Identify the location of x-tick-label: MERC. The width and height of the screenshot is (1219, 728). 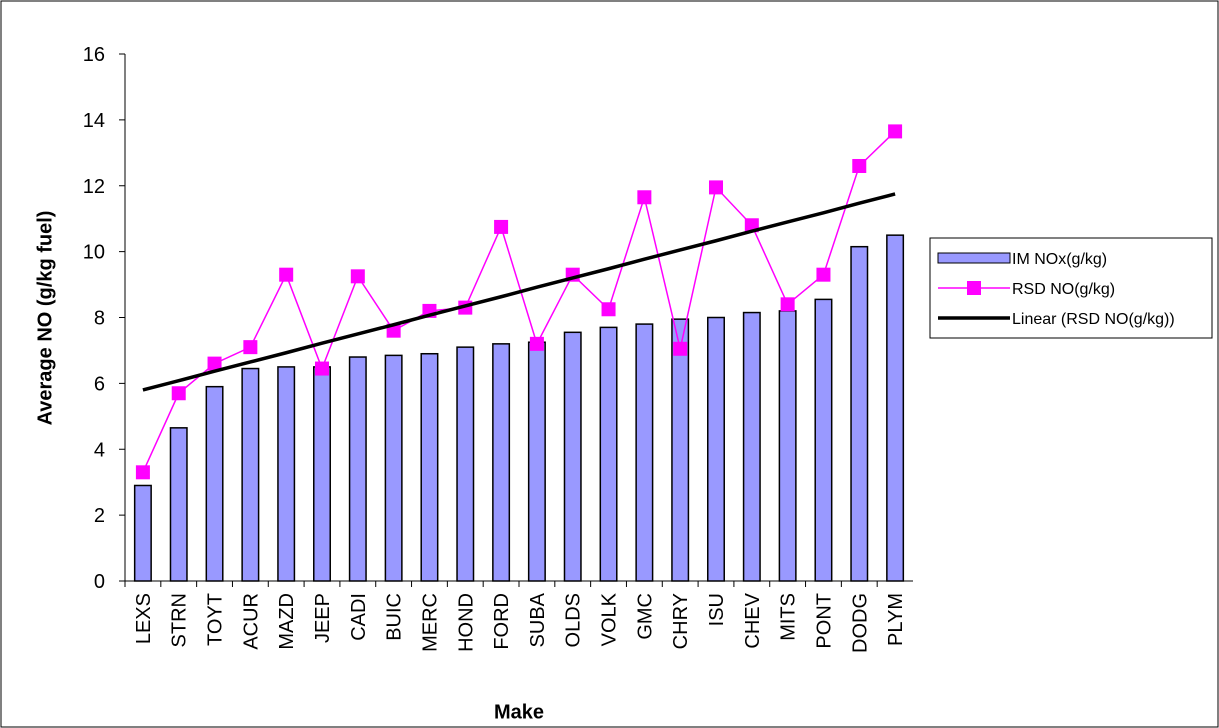
(430, 622).